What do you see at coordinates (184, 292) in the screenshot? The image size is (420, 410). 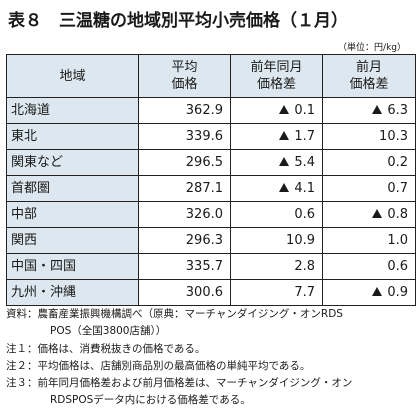 I see `avg-price-cell: 300.6` at bounding box center [184, 292].